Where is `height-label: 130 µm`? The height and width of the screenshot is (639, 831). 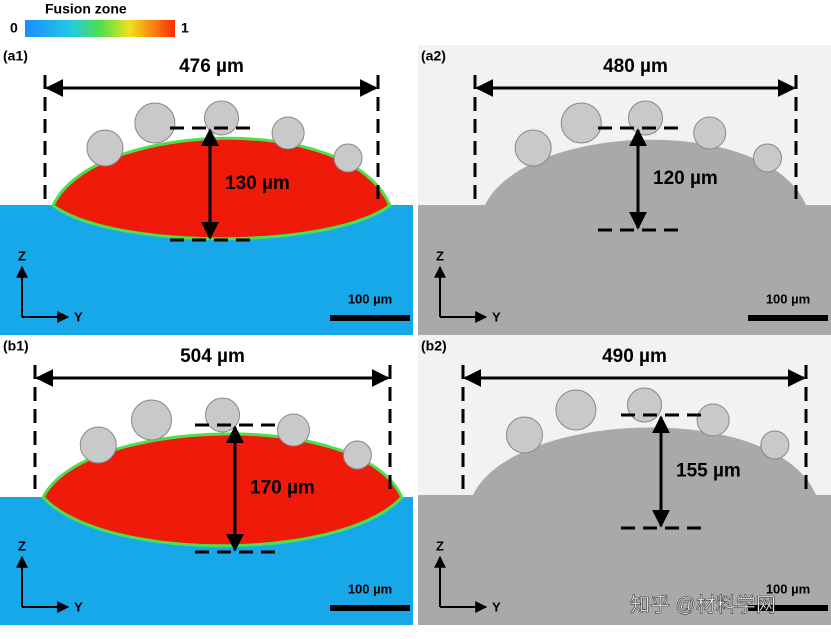 height-label: 130 µm is located at coordinates (257, 183).